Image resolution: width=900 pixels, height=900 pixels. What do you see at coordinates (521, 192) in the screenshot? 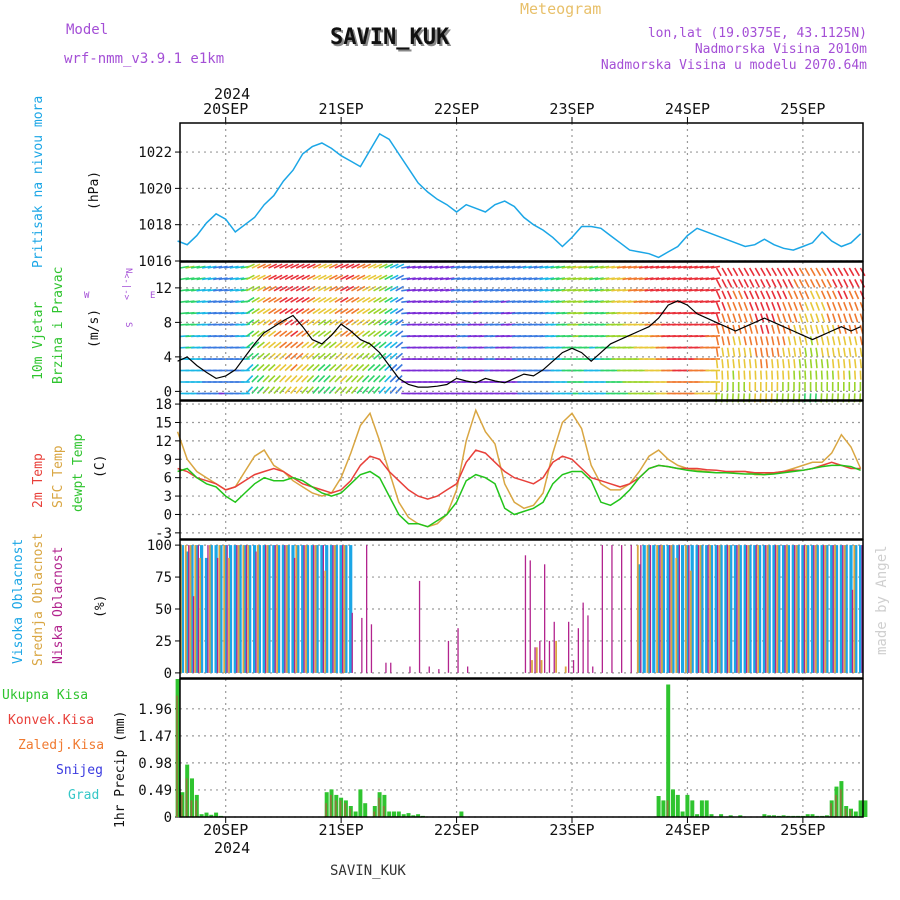
I see `panel-border-pressure` at bounding box center [521, 192].